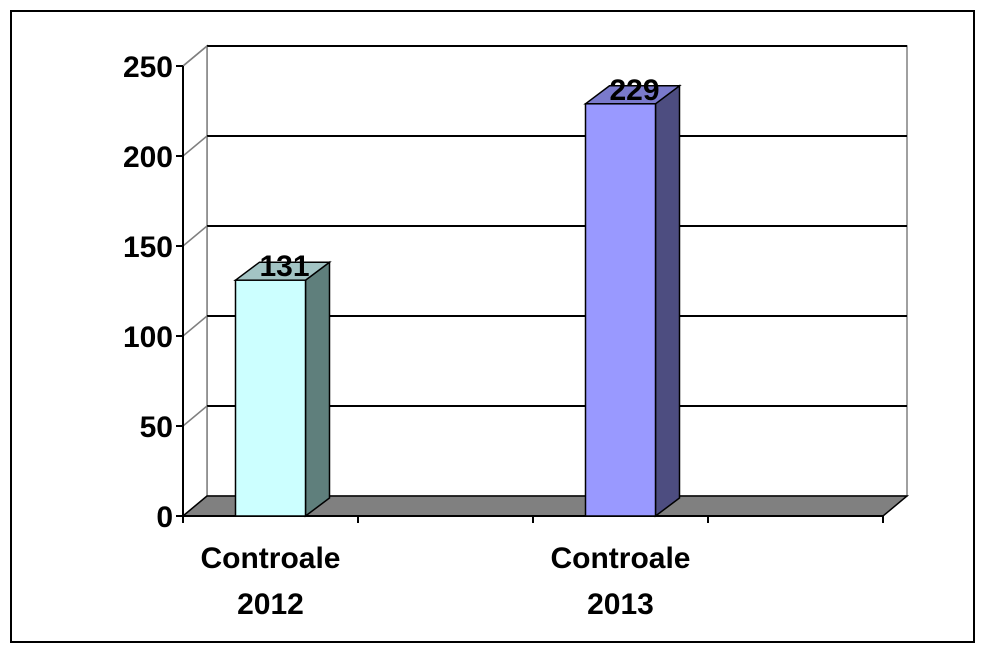 This screenshot has width=981, height=648. I want to click on y-axis-labels: 0 50 100 150 200 250, so click(148, 292).